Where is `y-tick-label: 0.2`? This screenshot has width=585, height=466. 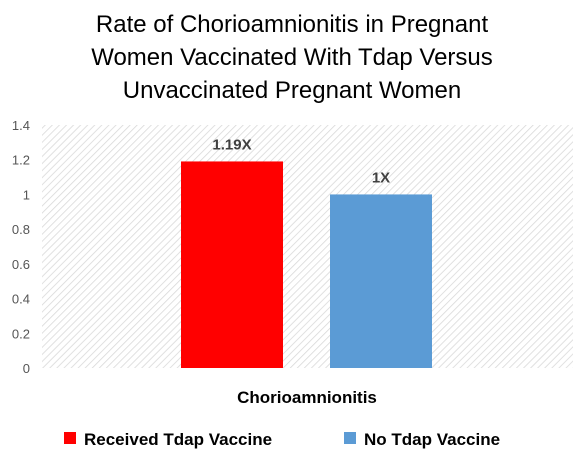
y-tick-label: 0.2 is located at coordinates (21, 333).